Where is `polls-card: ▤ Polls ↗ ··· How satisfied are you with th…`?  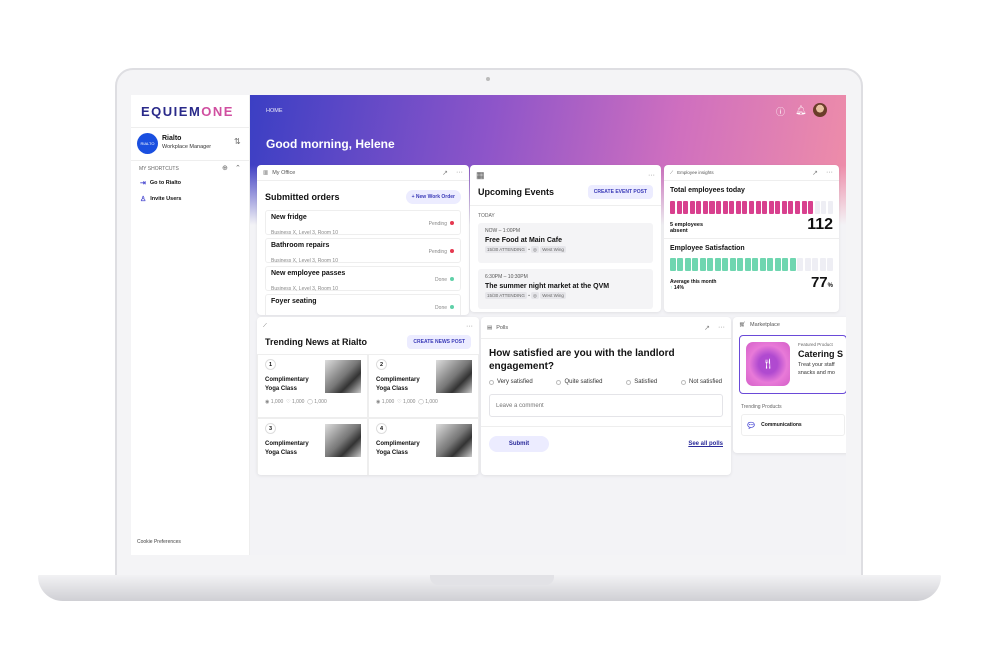 polls-card: ▤ Polls ↗ ··· How satisfied are you with th… is located at coordinates (606, 396).